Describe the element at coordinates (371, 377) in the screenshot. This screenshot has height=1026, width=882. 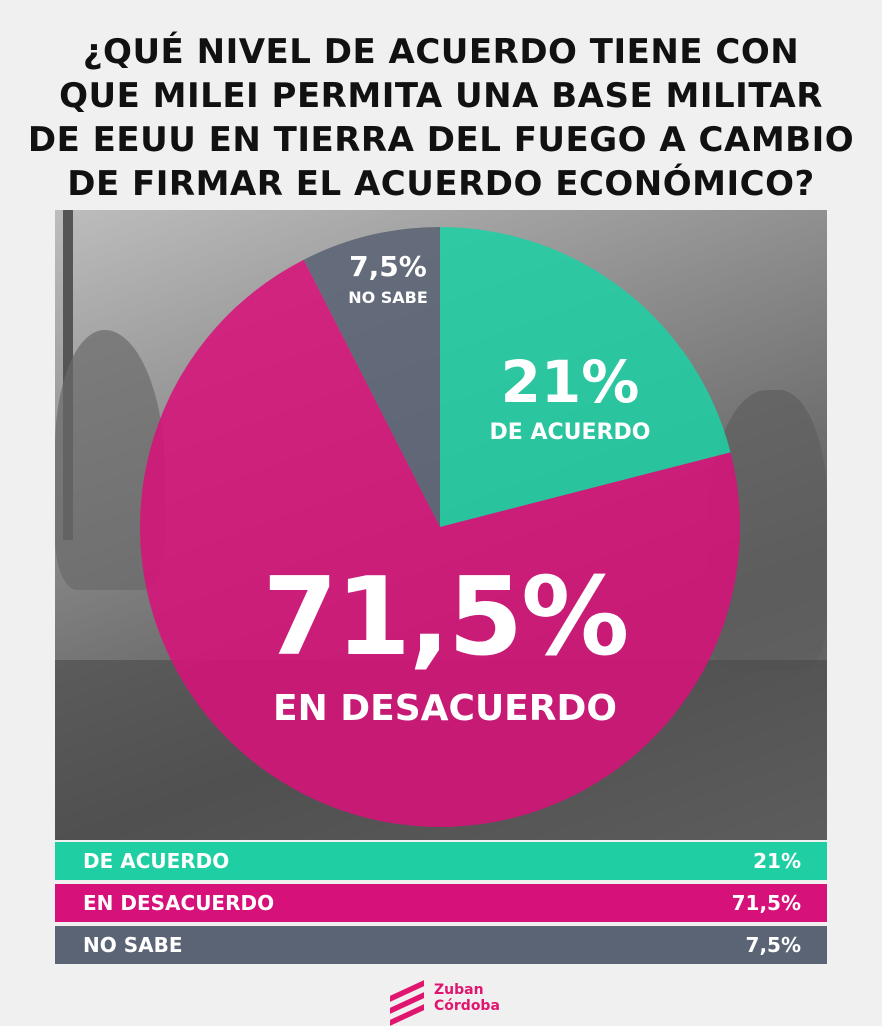
I see `pie-slice-no-sabe` at that location.